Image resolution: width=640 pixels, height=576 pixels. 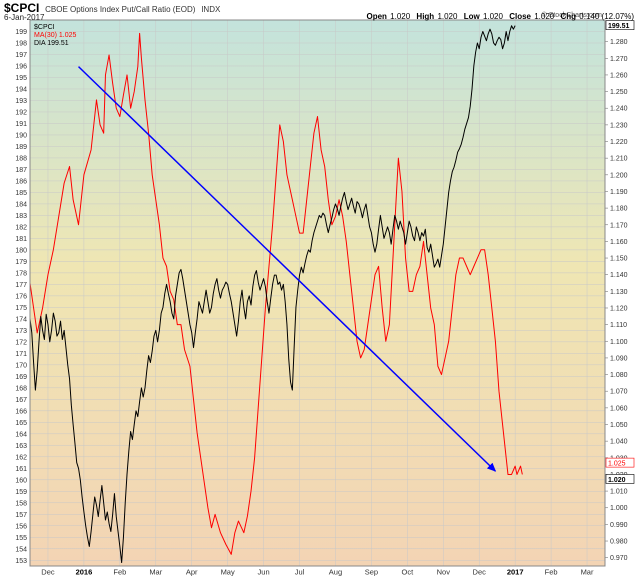 I want to click on left-tick-label: 161, so click(x=21, y=469).